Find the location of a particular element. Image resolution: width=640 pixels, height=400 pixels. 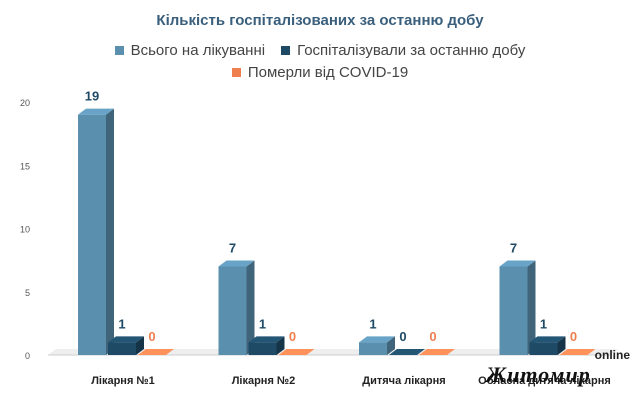

legend-item-hospitalized: Госпіталізували за останню добу is located at coordinates (403, 50).